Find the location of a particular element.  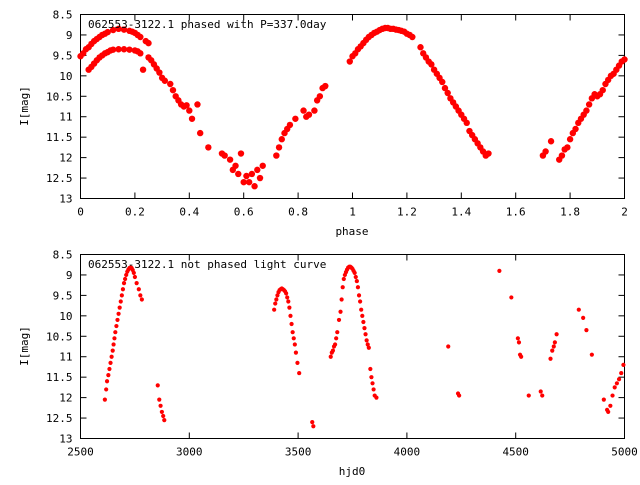

x-tick-label: 0.8 is located at coordinates (298, 212).